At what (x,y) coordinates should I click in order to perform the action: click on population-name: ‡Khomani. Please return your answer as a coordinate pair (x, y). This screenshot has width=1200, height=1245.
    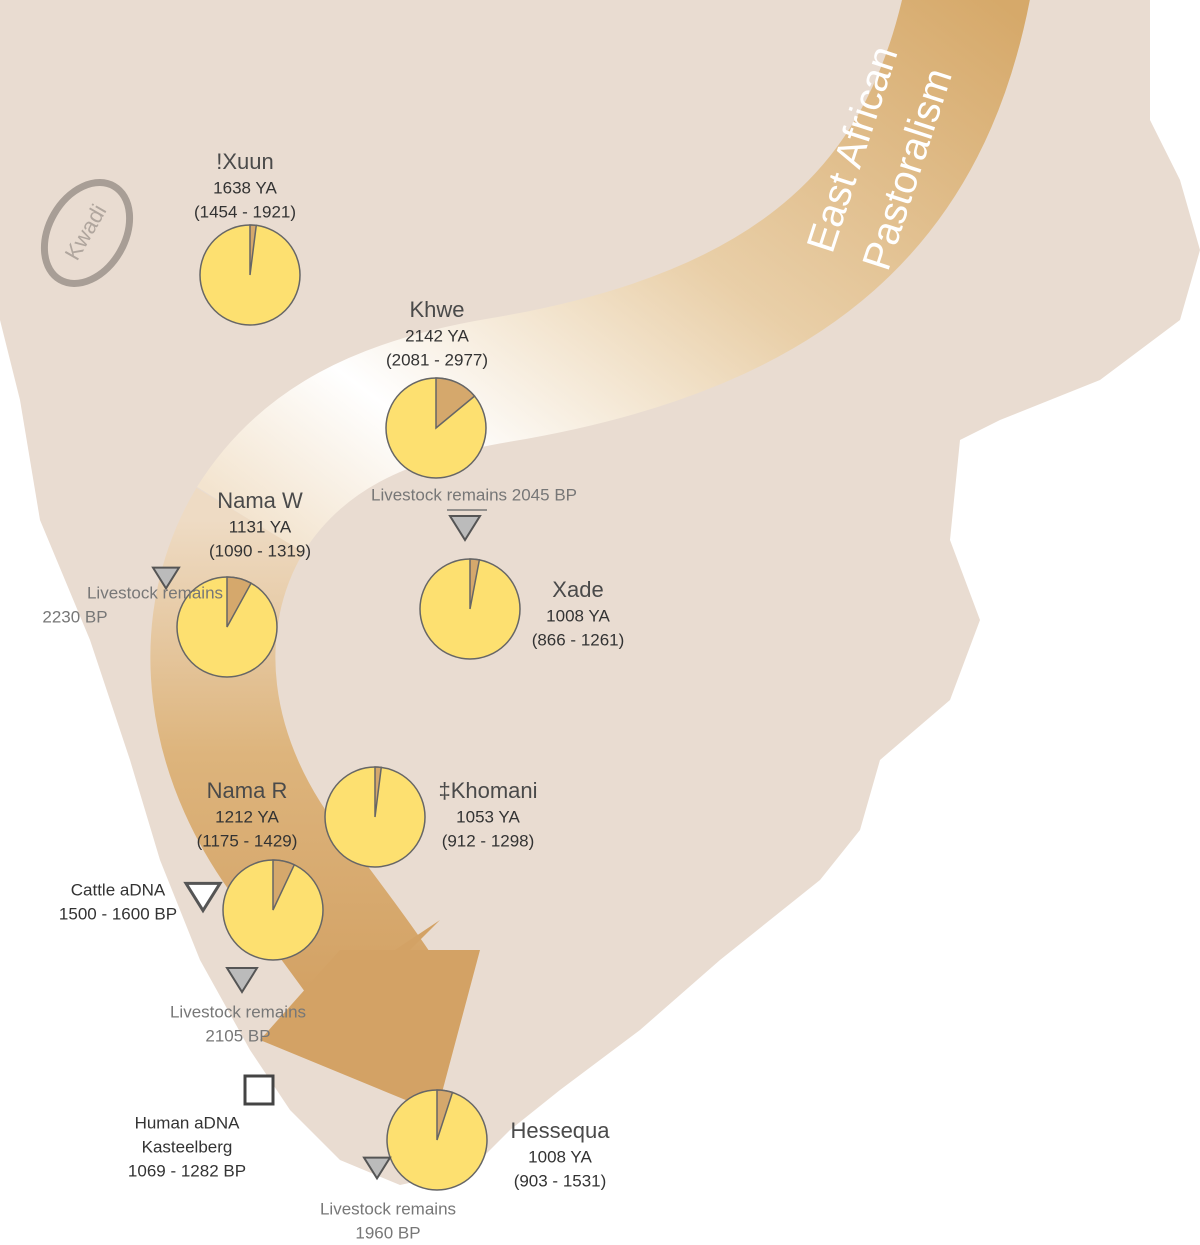
    Looking at the image, I should click on (487, 790).